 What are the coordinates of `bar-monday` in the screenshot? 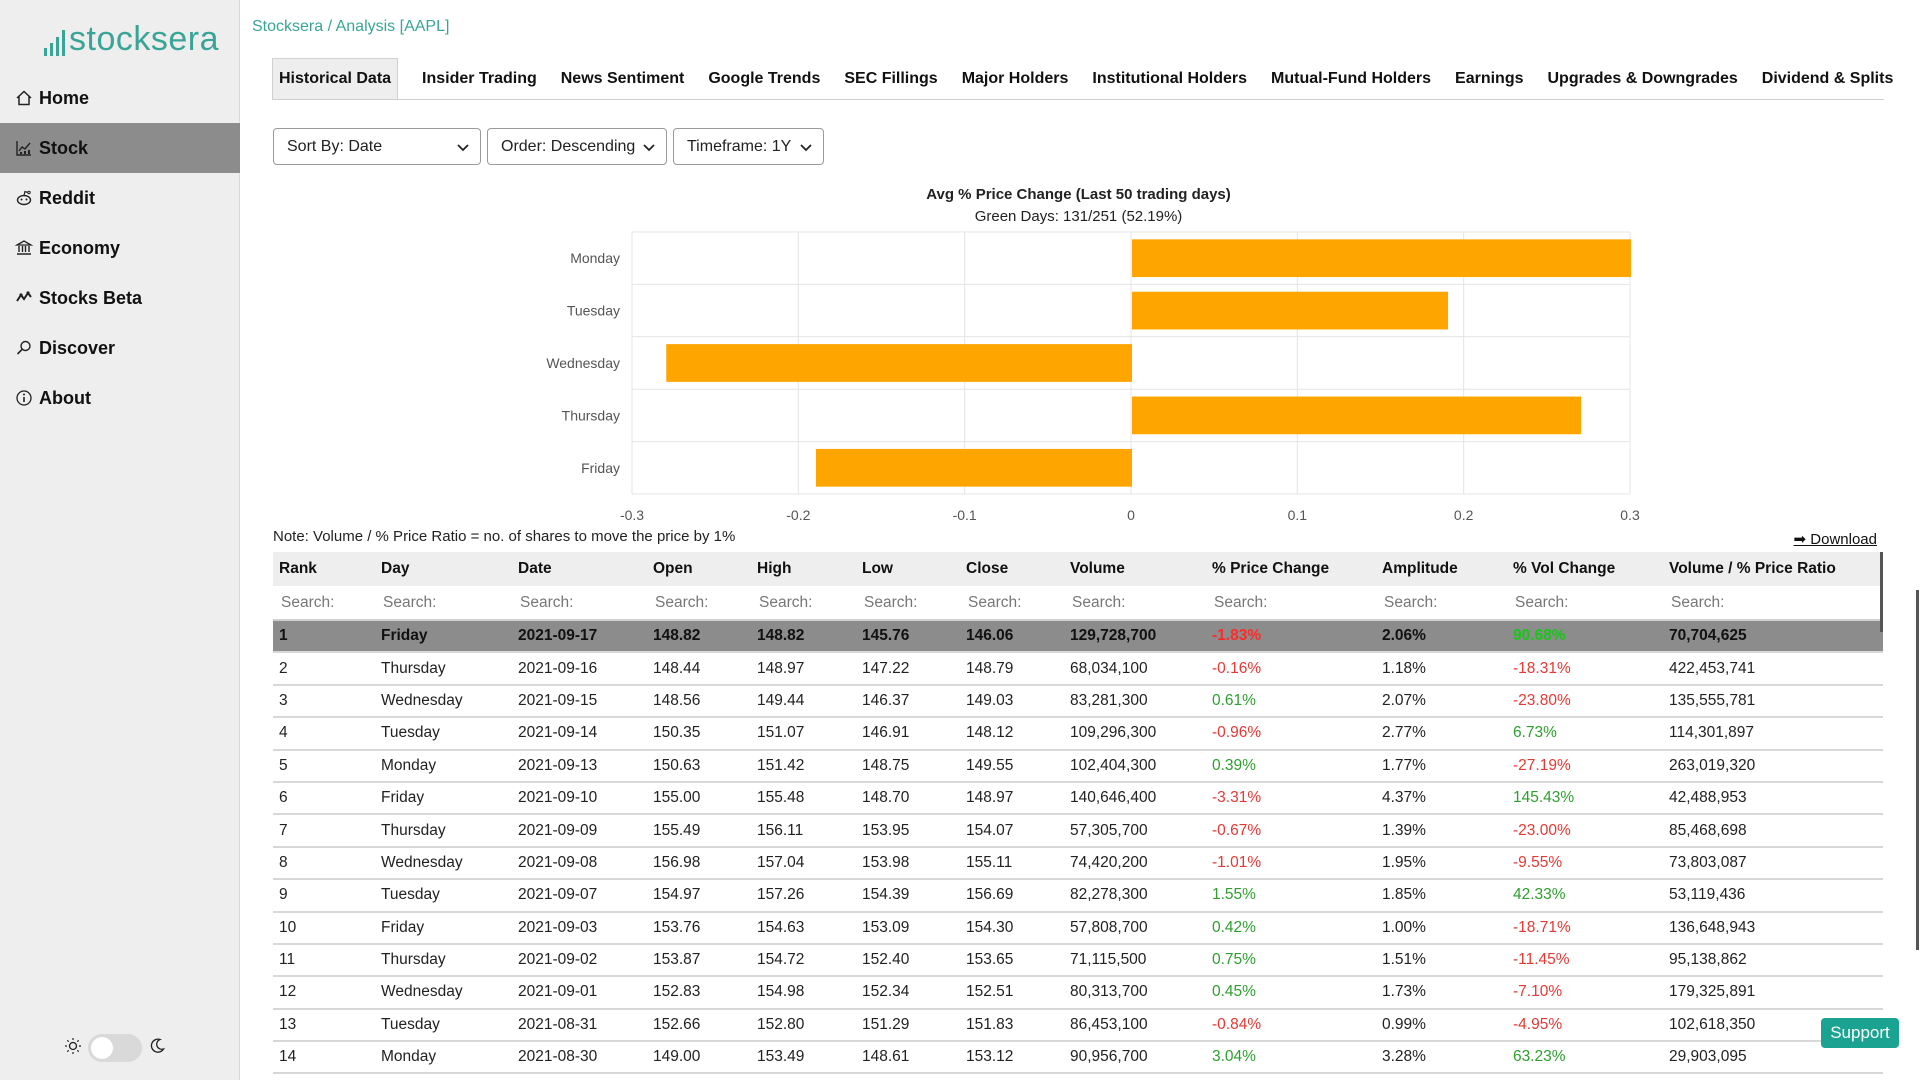 It's located at (1381, 258).